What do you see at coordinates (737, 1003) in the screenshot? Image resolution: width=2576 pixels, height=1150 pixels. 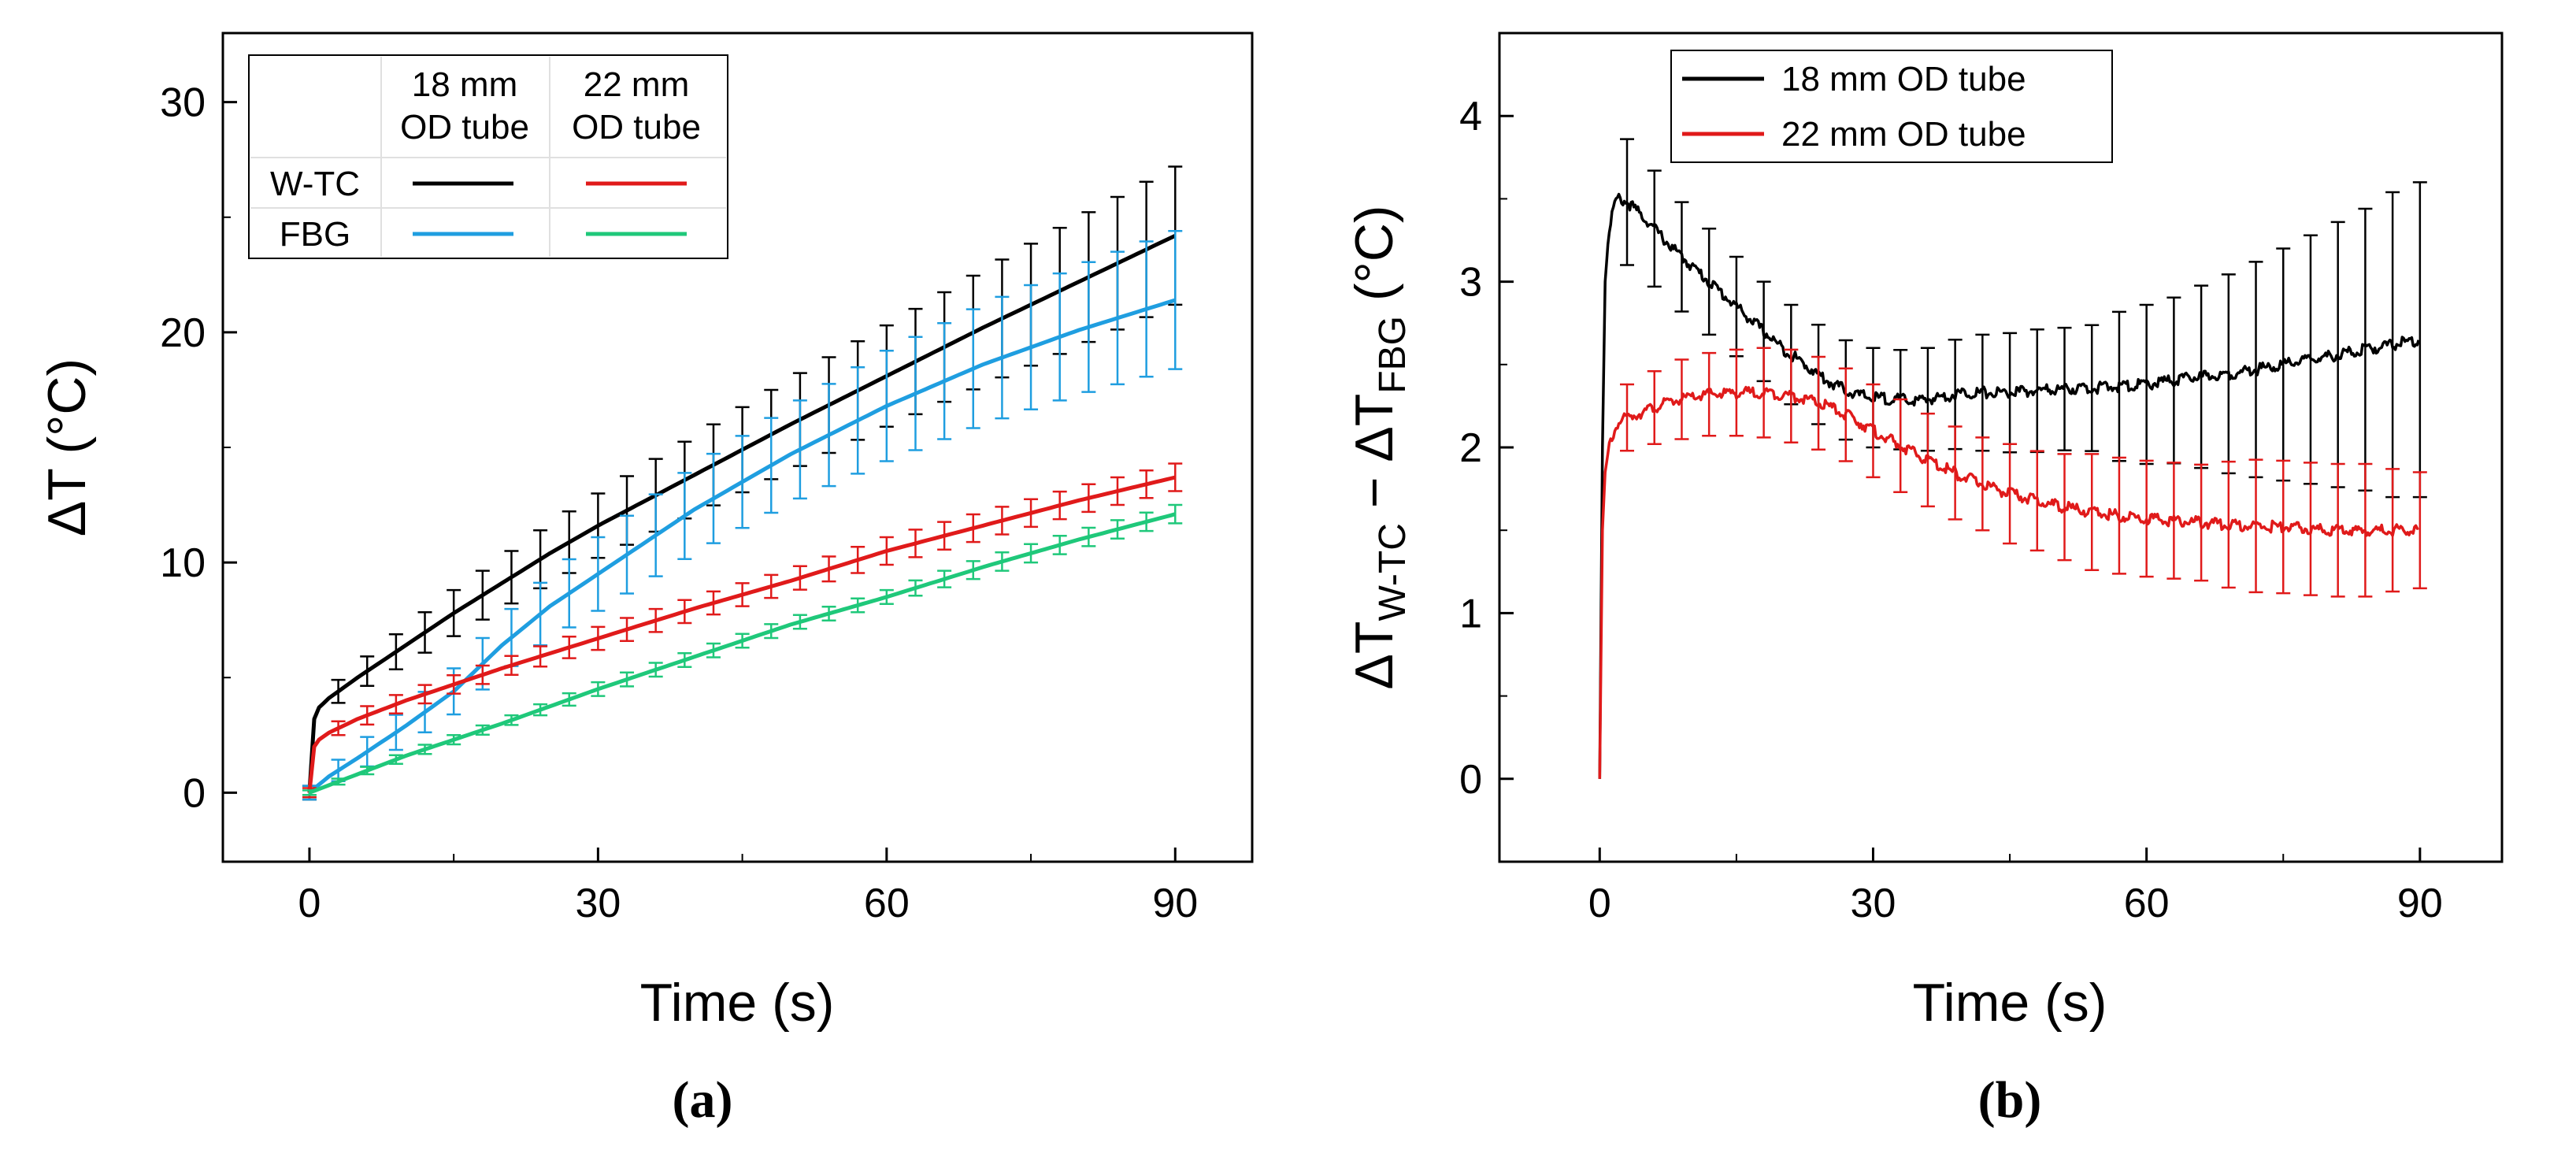 I see `x-axis-label-a: Time (s)` at bounding box center [737, 1003].